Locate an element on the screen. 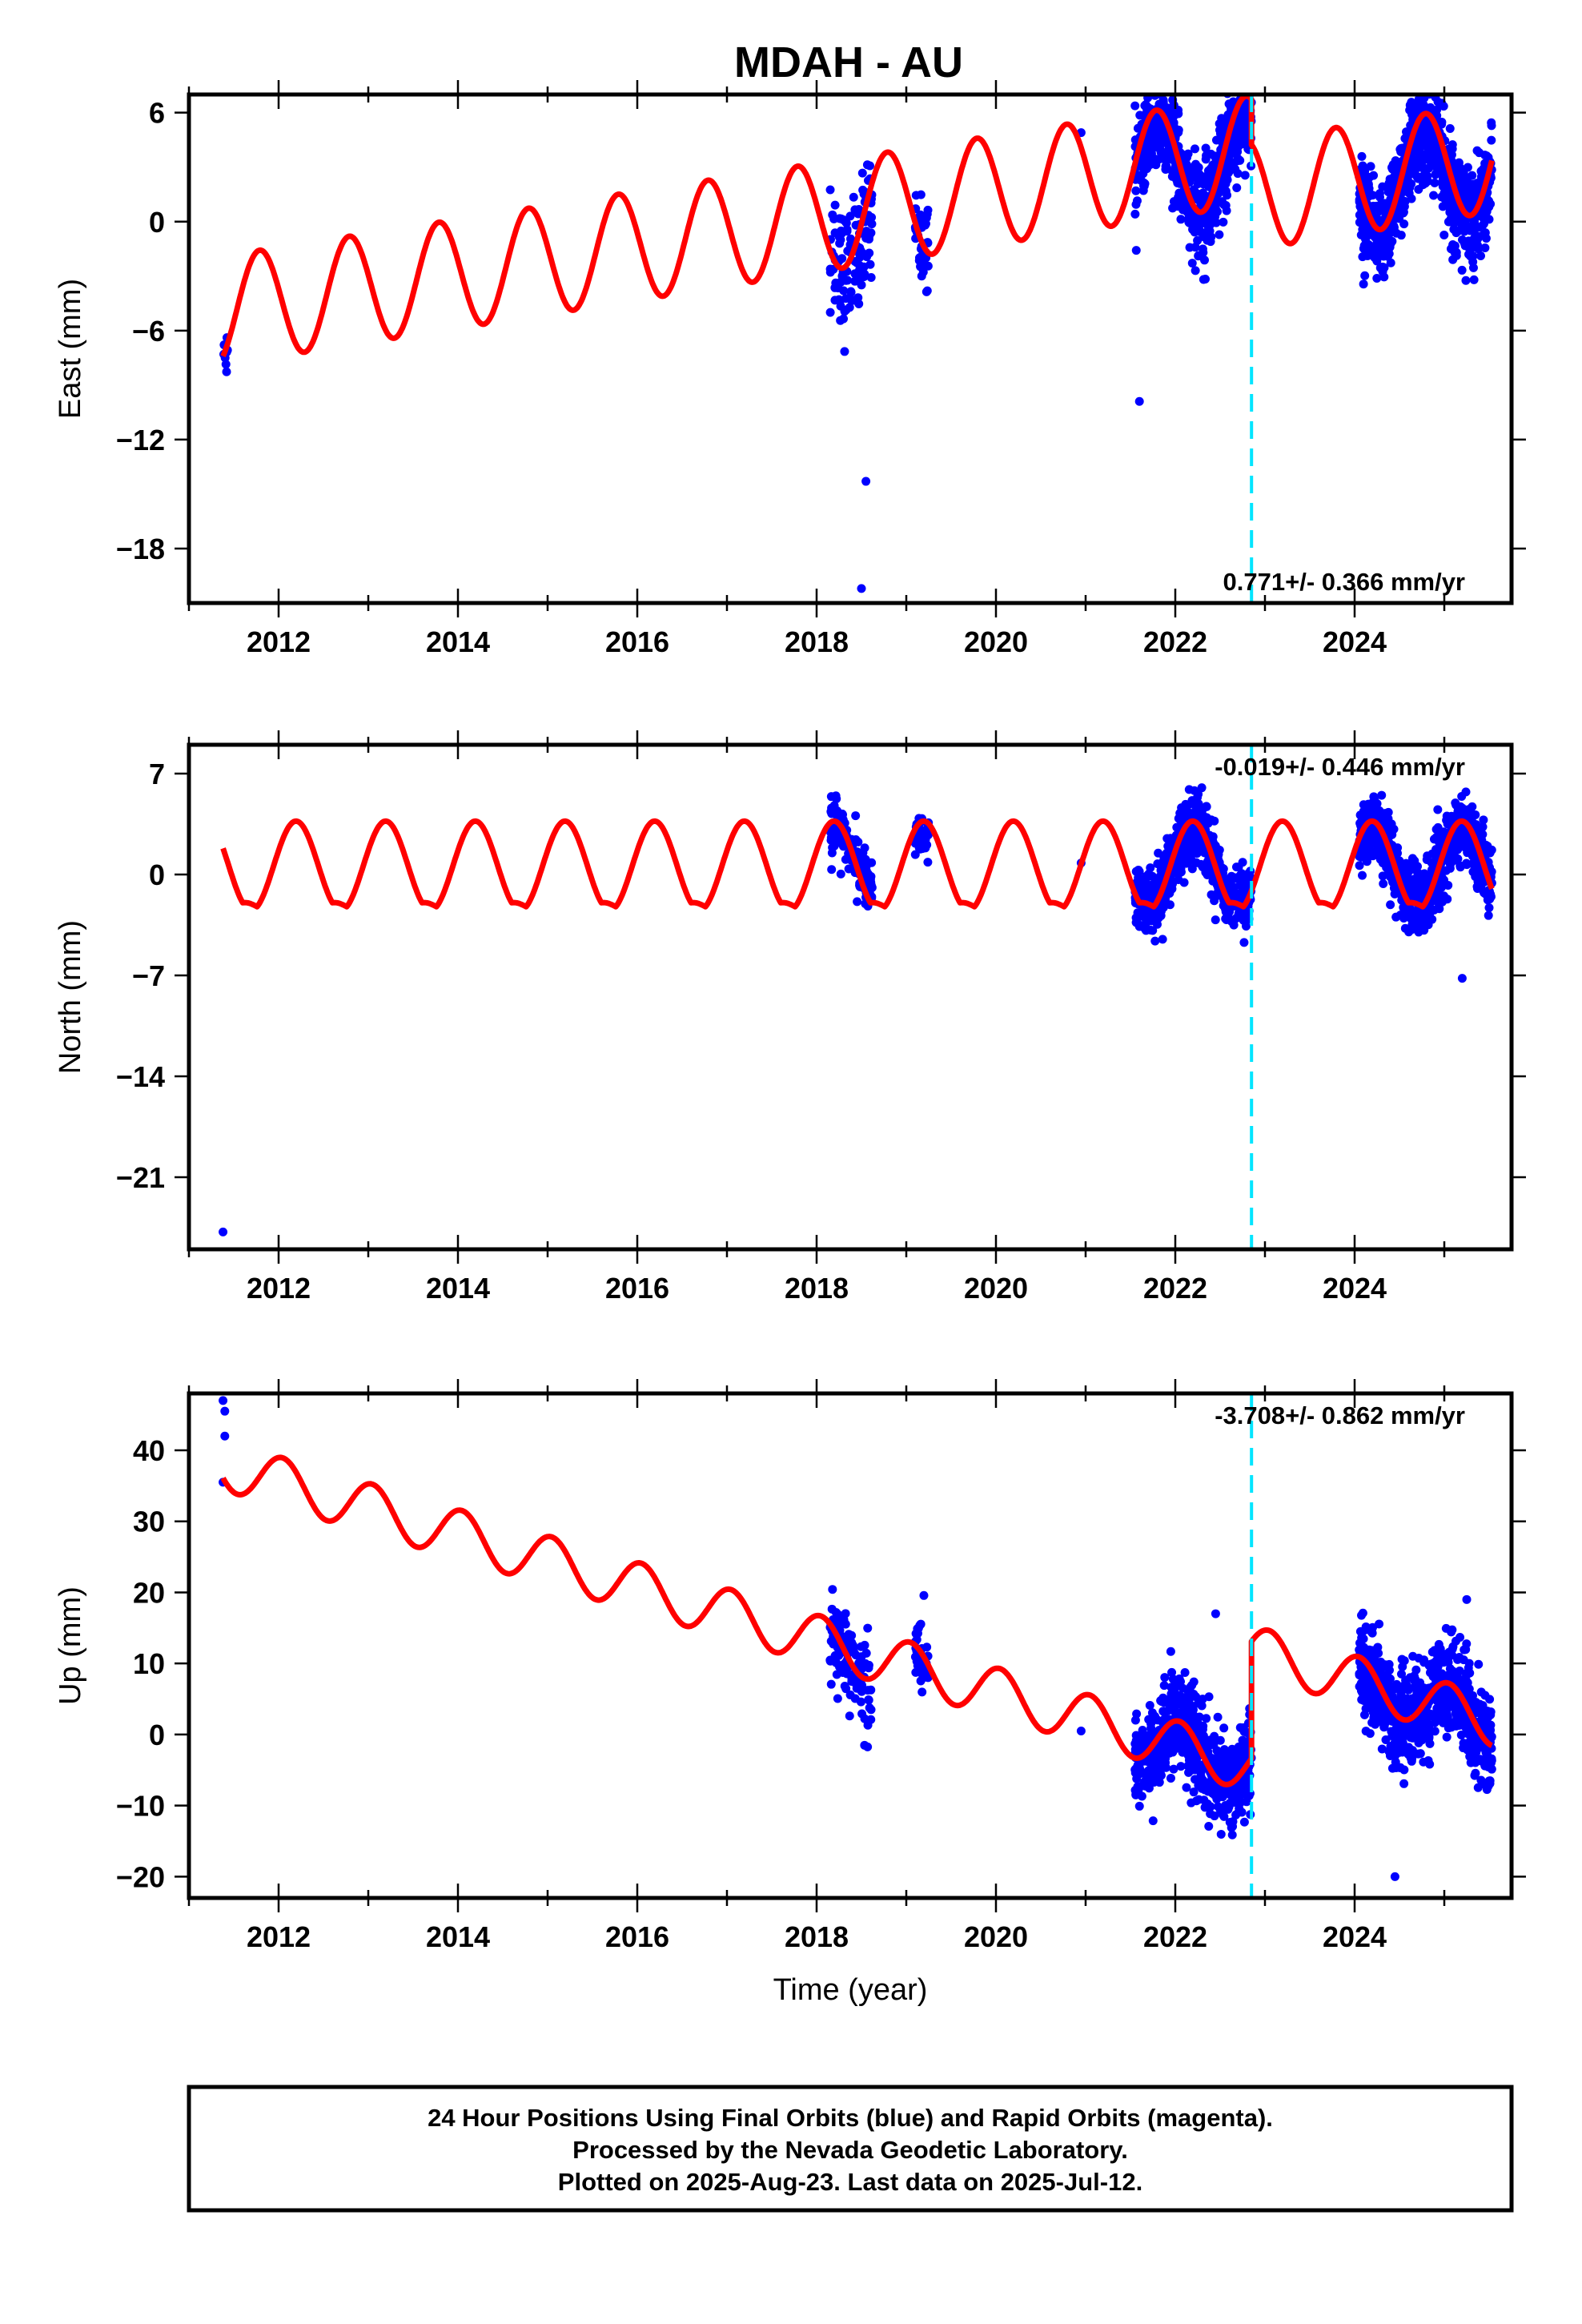 The image size is (1582, 2324). data-point-outlier is located at coordinates (866, 481).